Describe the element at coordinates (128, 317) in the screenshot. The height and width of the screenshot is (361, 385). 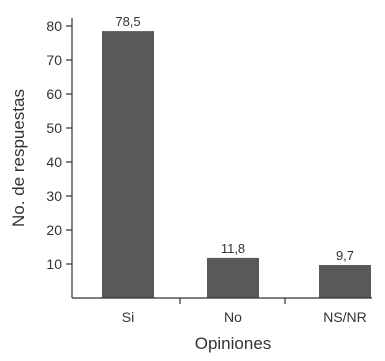
I see `x-tick-label: Si` at that location.